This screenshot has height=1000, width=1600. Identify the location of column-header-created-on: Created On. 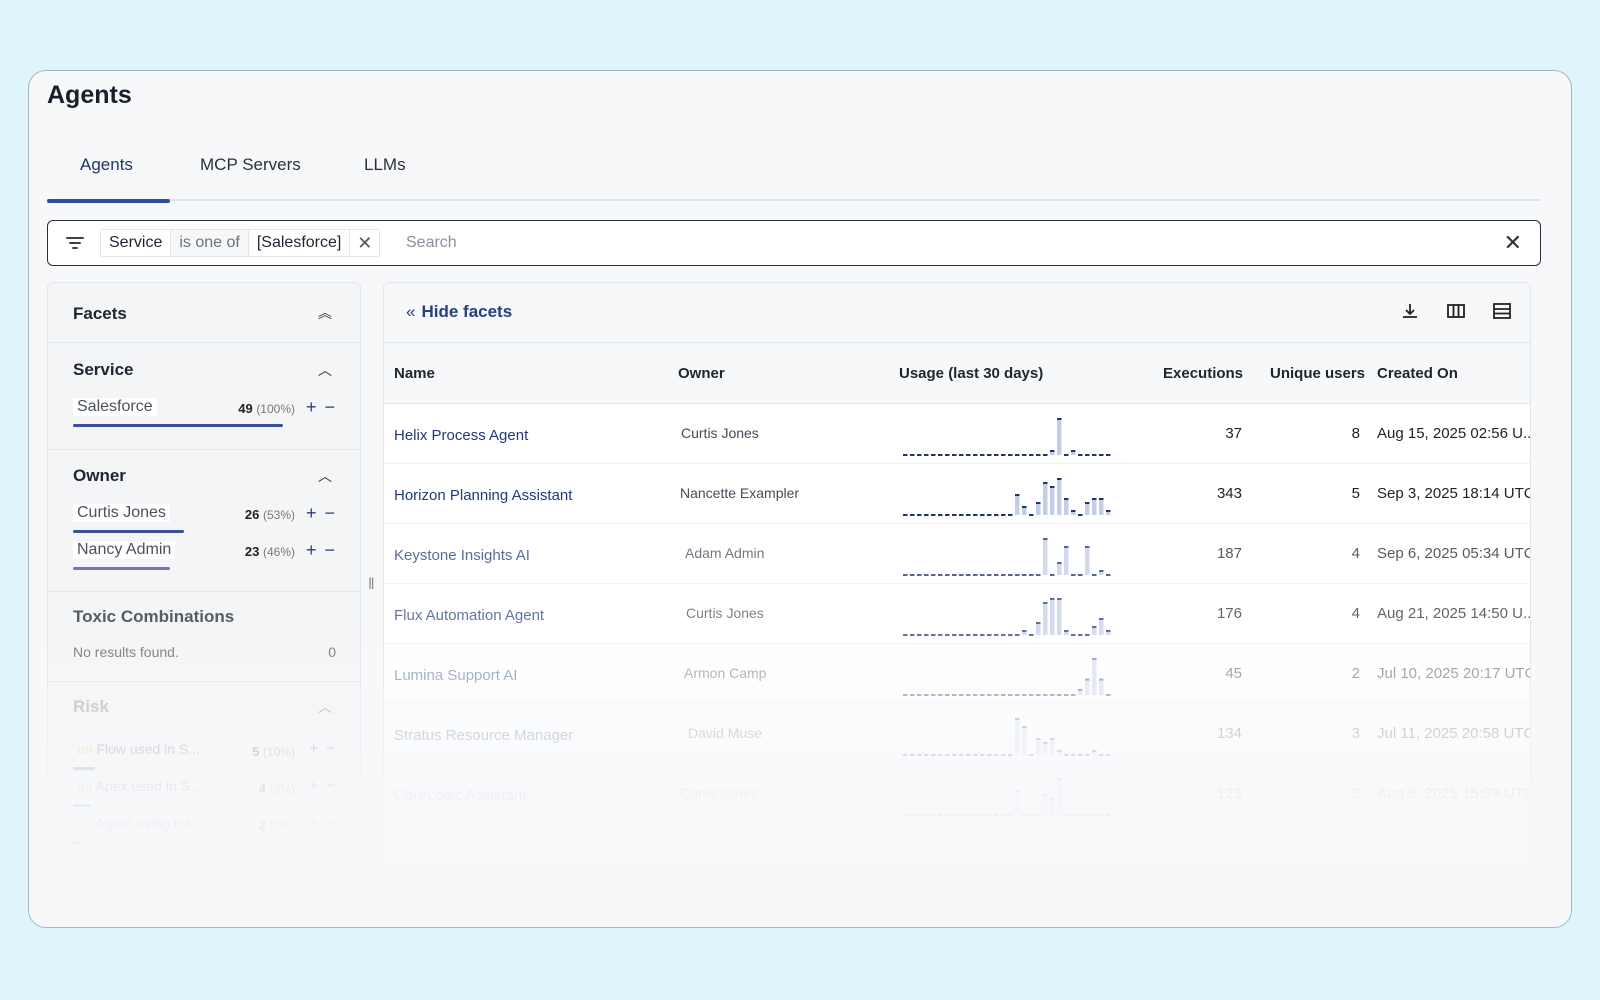
(1417, 373).